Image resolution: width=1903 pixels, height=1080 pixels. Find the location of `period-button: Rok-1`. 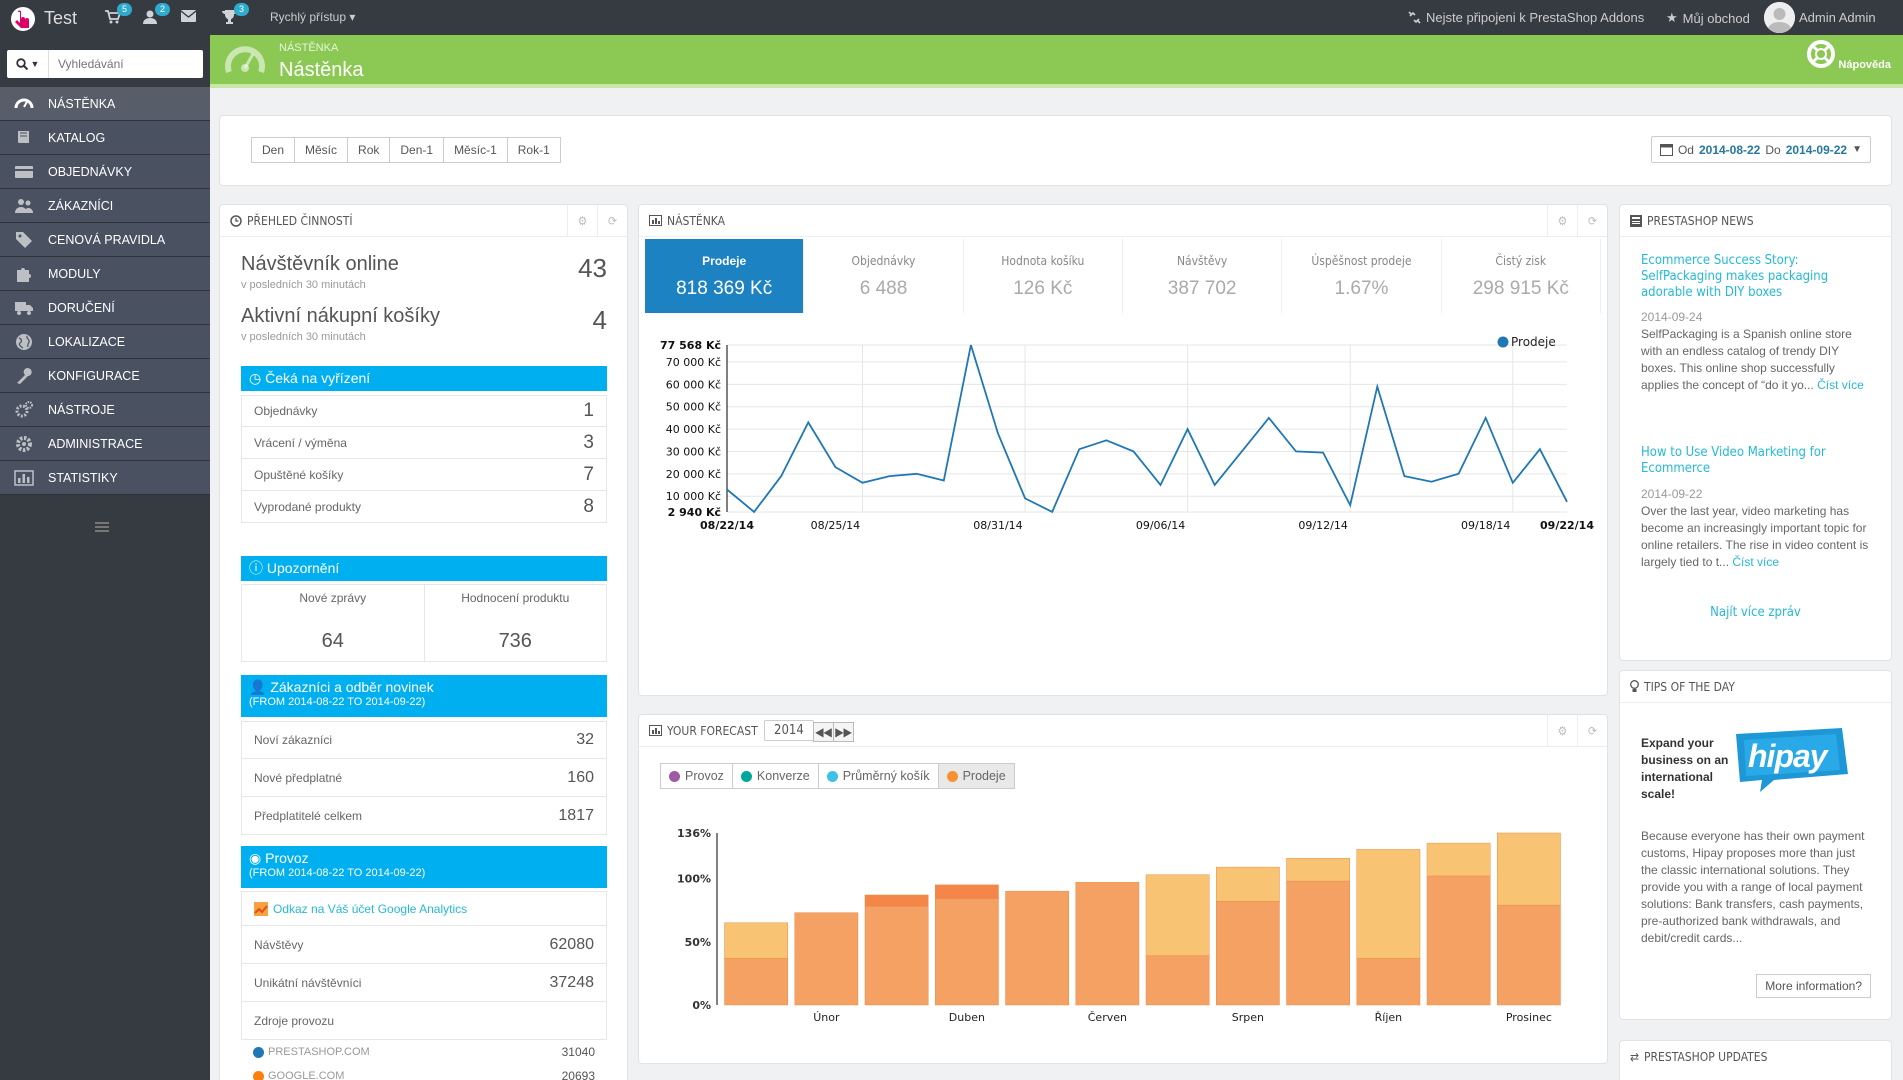

period-button: Rok-1 is located at coordinates (533, 150).